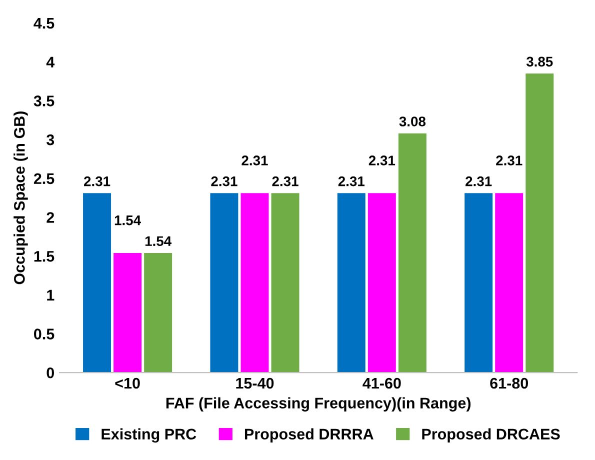  What do you see at coordinates (50, 217) in the screenshot?
I see `y-tick-label: 2` at bounding box center [50, 217].